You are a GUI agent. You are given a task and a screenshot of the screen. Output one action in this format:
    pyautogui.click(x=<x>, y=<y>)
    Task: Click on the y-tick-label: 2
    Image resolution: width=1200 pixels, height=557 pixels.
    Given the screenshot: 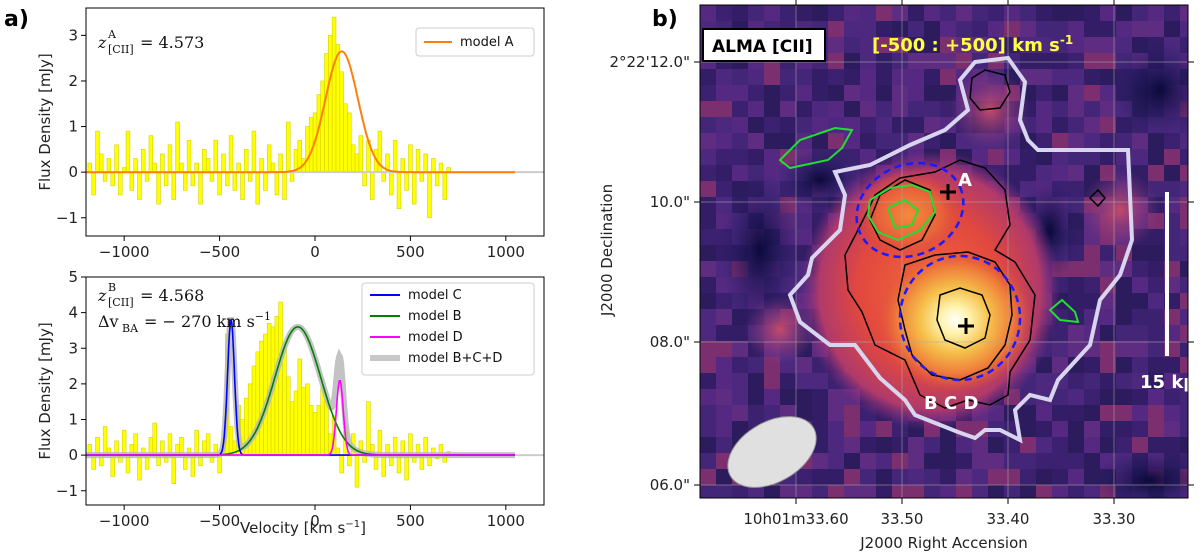 What is the action you would take?
    pyautogui.click(x=73, y=81)
    